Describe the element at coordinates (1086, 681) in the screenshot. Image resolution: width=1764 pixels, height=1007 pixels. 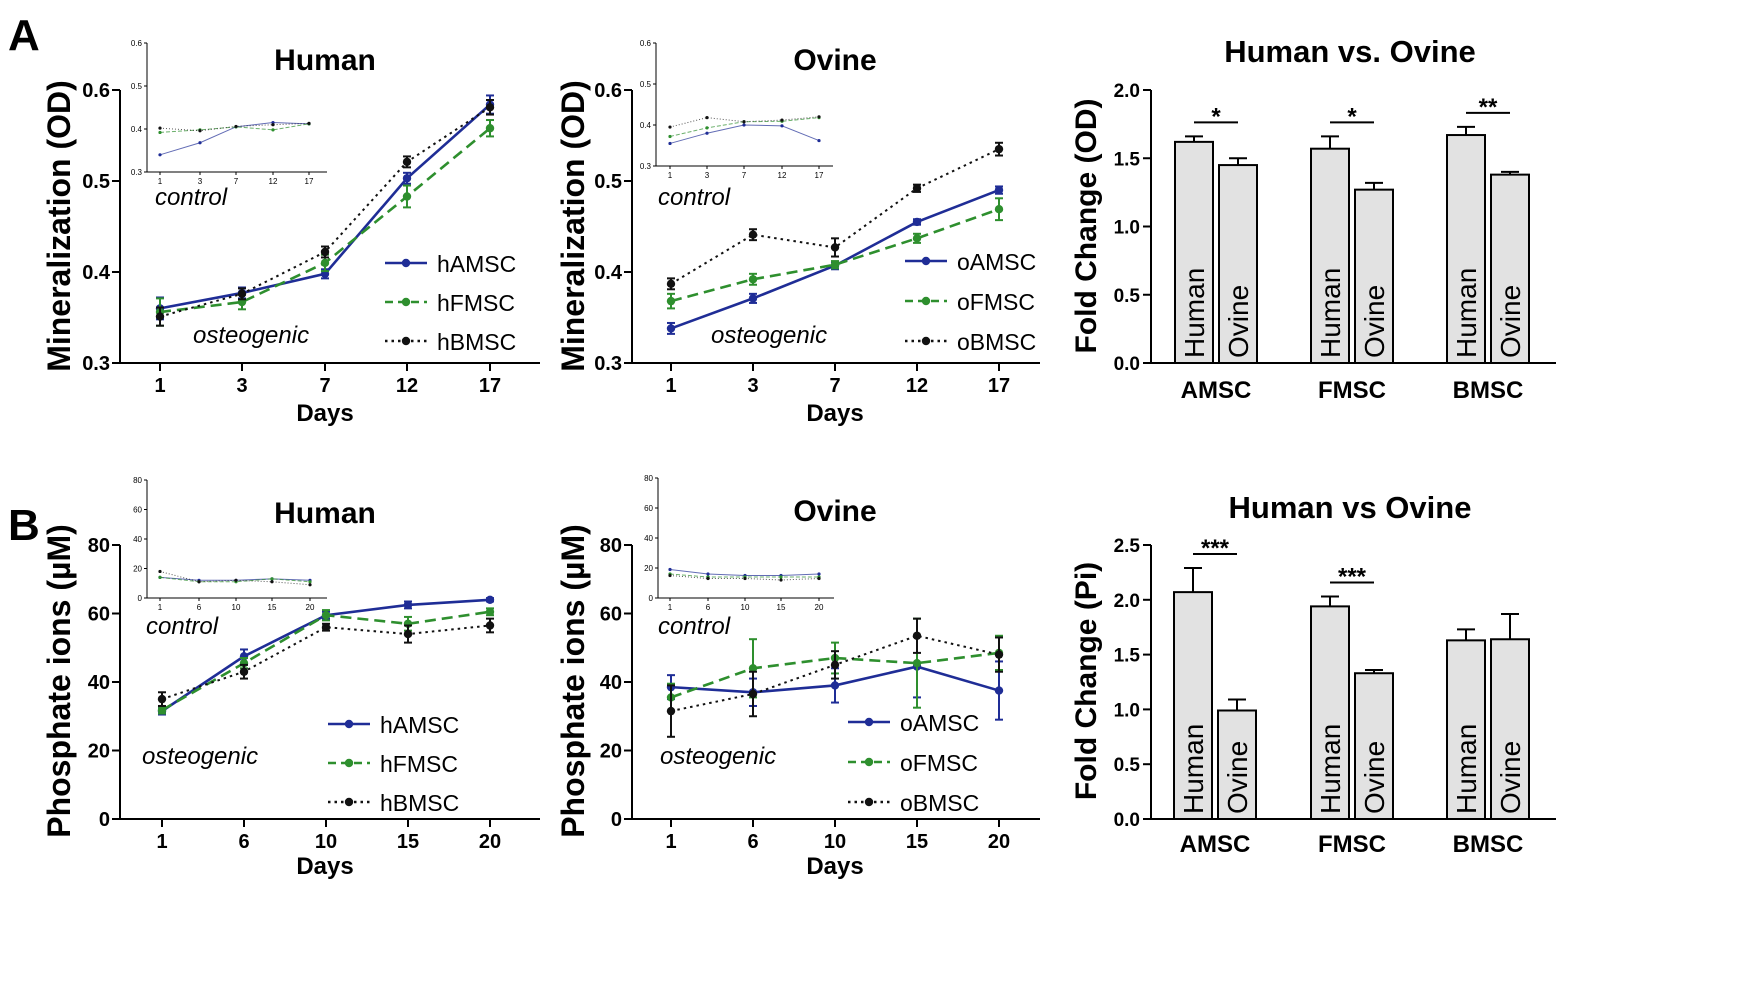
I see `y-axis-label: Fold Change (Pi)` at that location.